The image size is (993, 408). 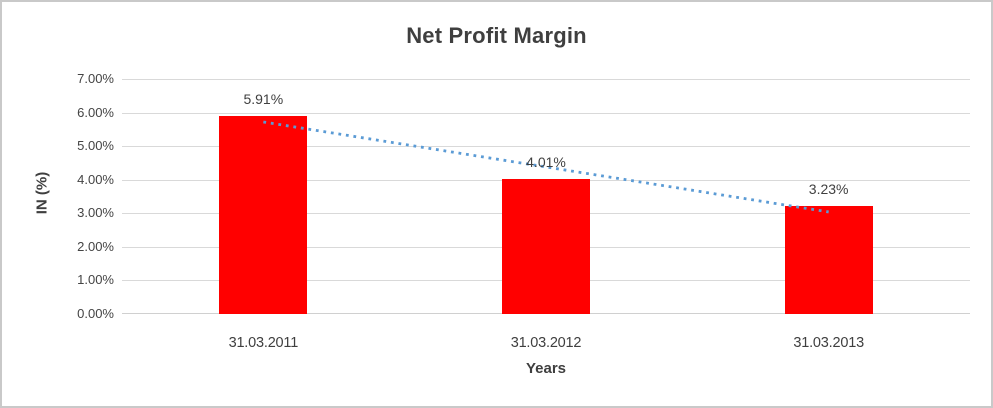 I want to click on y-tick-7: 7.00%, so click(x=95, y=78).